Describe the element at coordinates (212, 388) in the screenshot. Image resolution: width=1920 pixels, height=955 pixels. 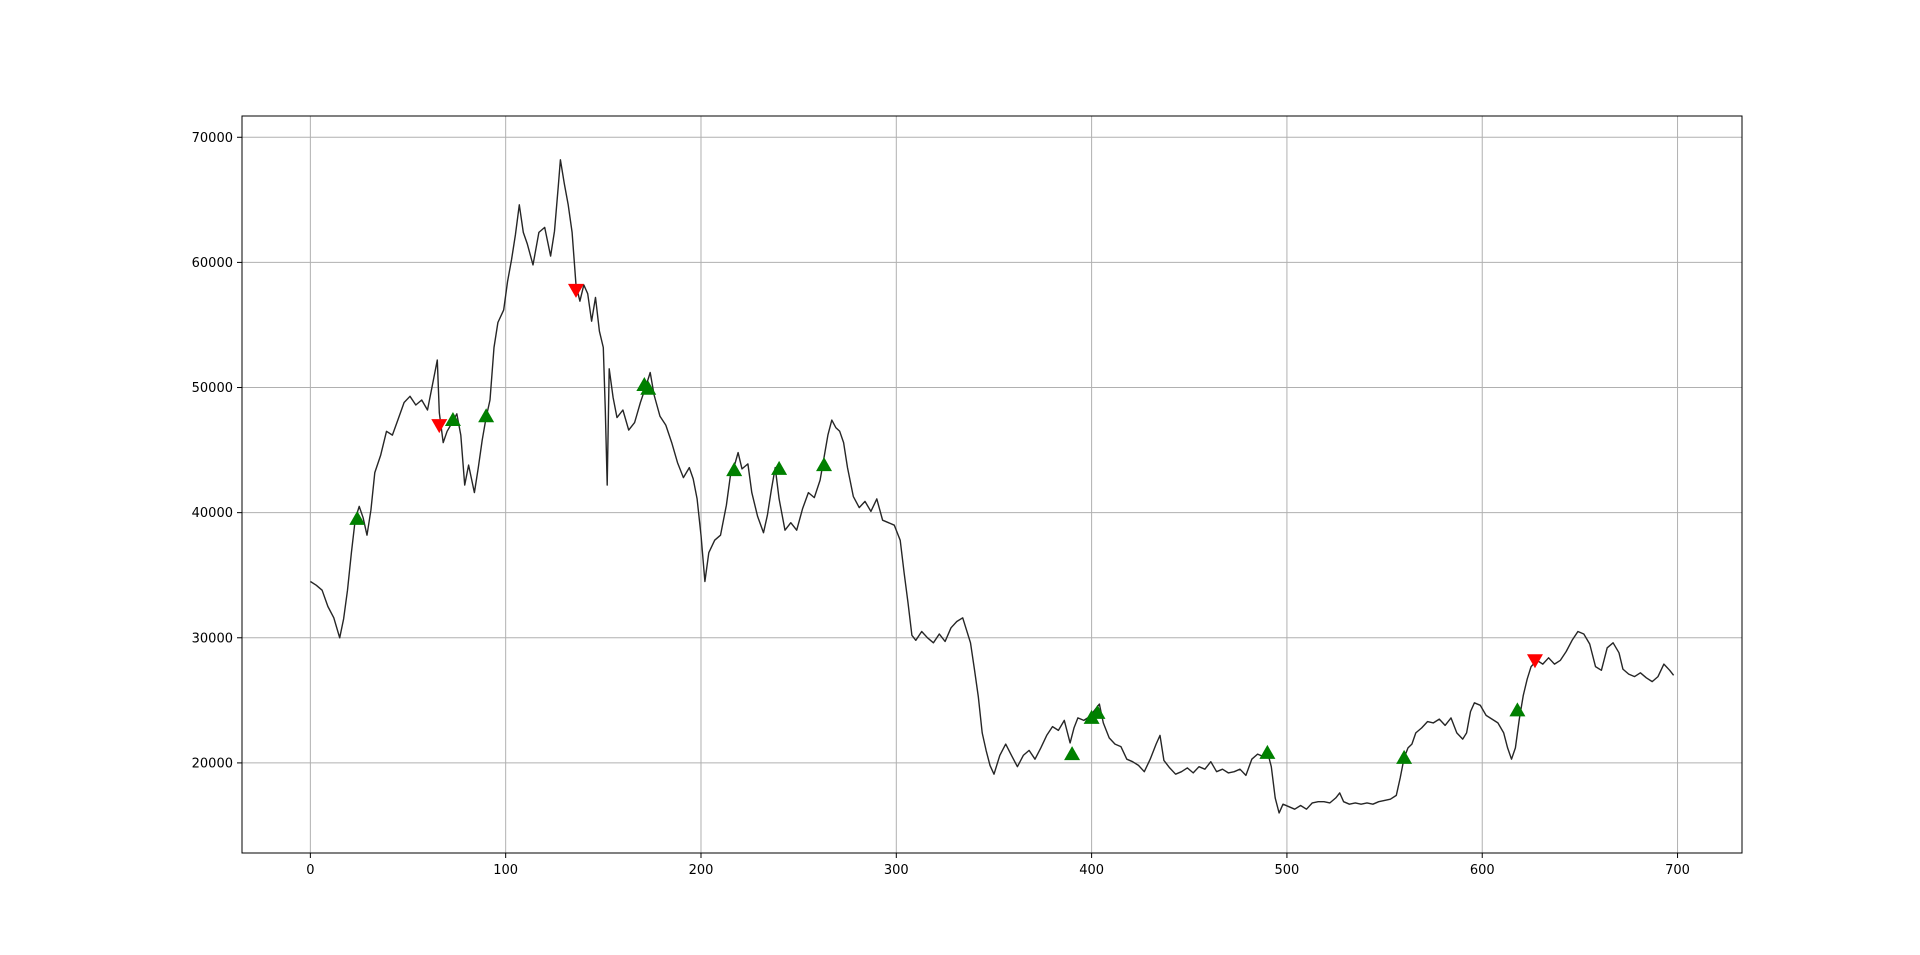
I see `y-tick-label: 50000` at that location.